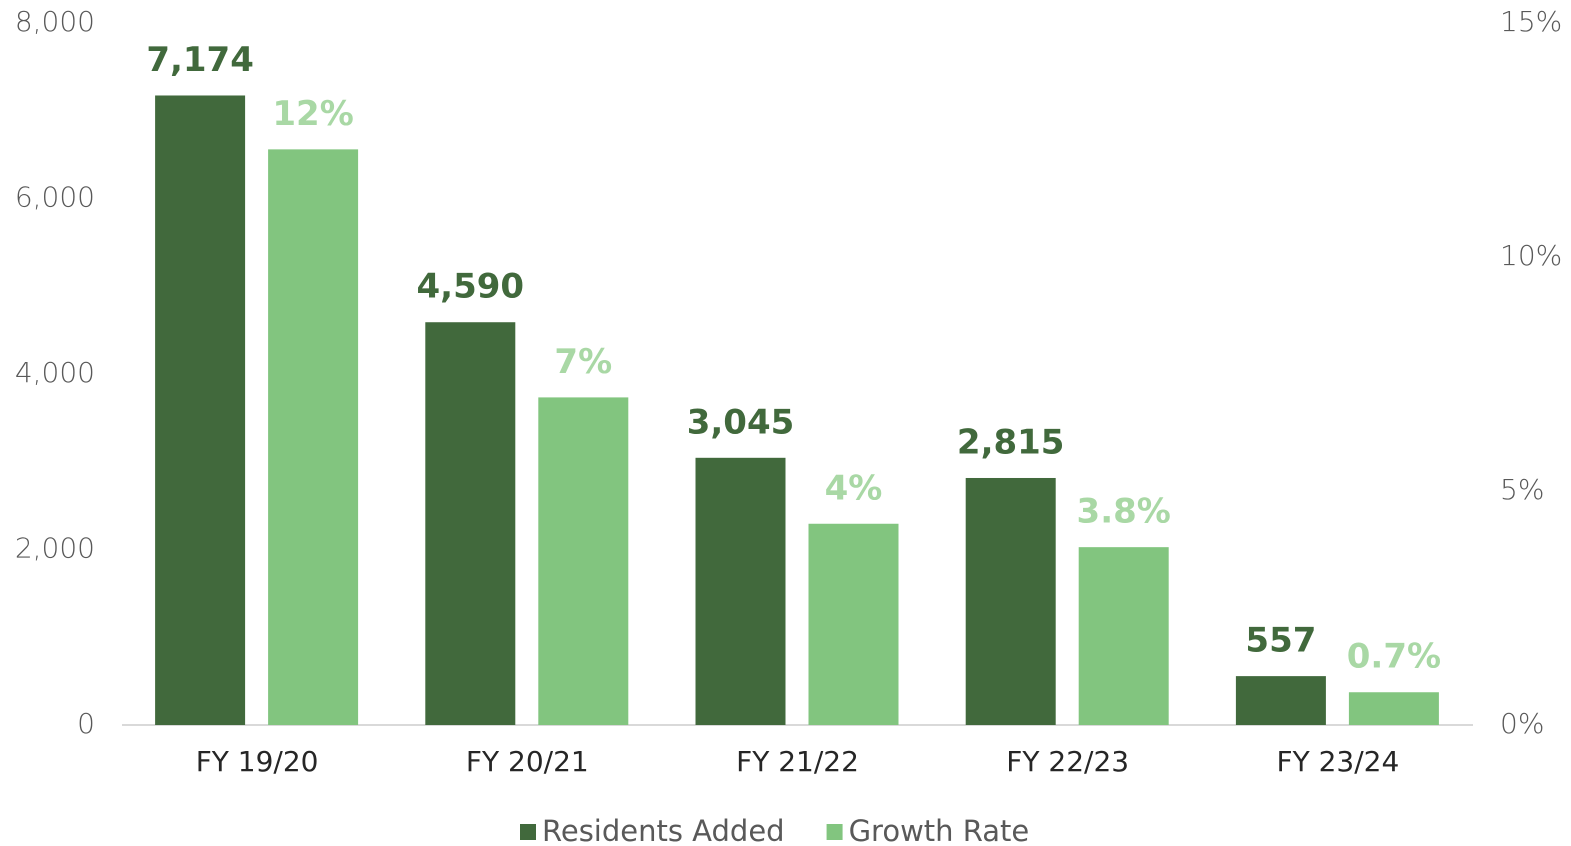 The height and width of the screenshot is (846, 1571). I want to click on data-label: 7,174, so click(200, 60).